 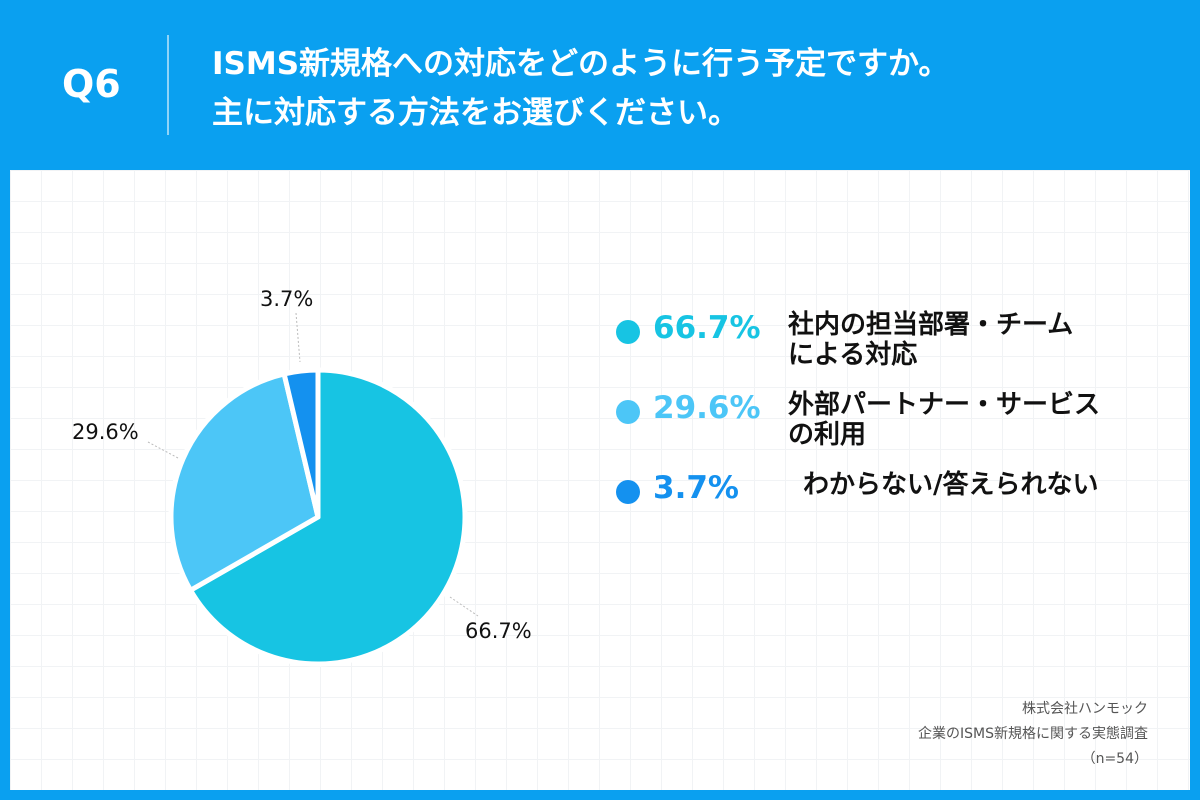 I want to click on question-title-line1: ISMS新規格への対応をどのように行う予定ですか。, so click(x=581, y=64).